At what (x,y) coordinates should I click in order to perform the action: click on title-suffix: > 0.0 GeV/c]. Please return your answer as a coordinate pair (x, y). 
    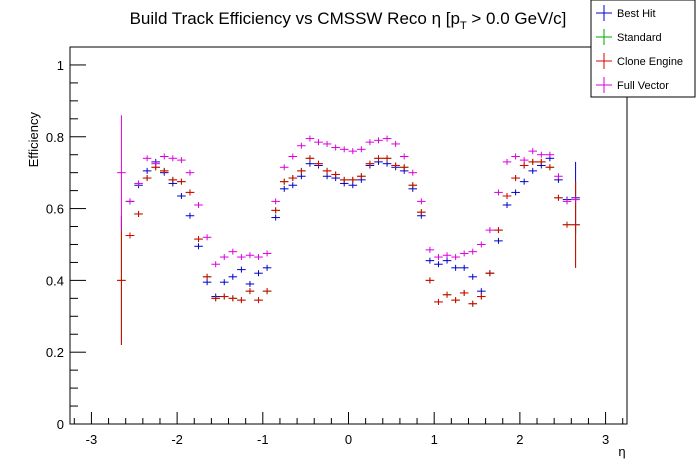
    Looking at the image, I should click on (517, 18).